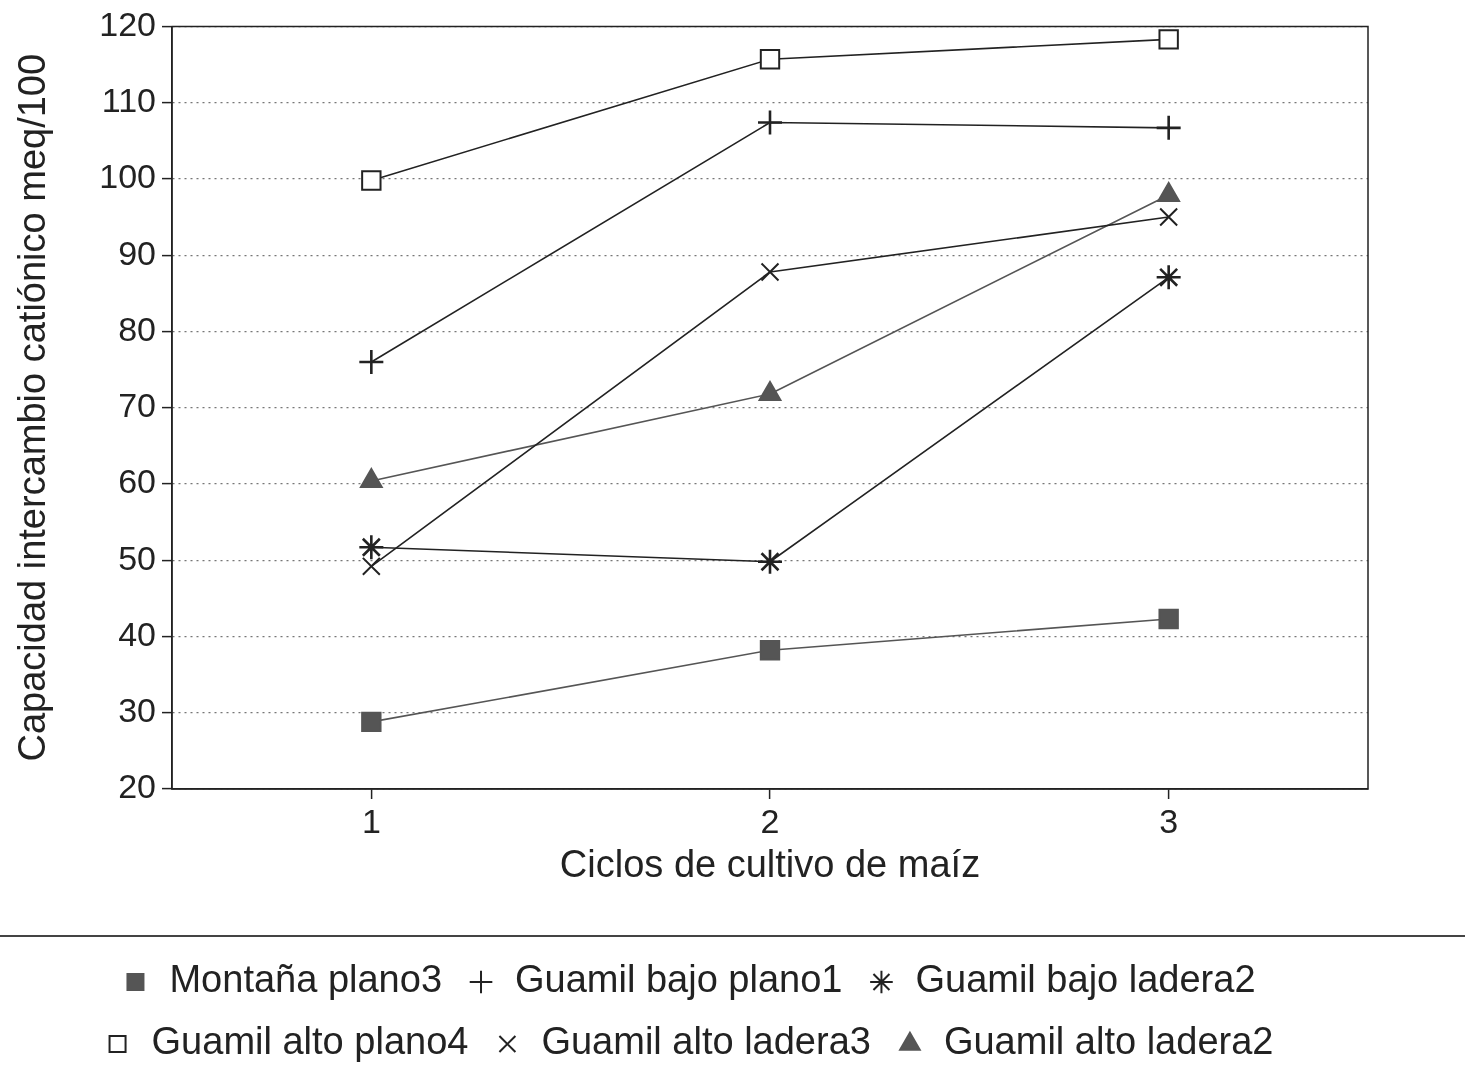 The width and height of the screenshot is (1465, 1086). I want to click on legend-label: Guamil alto plano4, so click(310, 1041).